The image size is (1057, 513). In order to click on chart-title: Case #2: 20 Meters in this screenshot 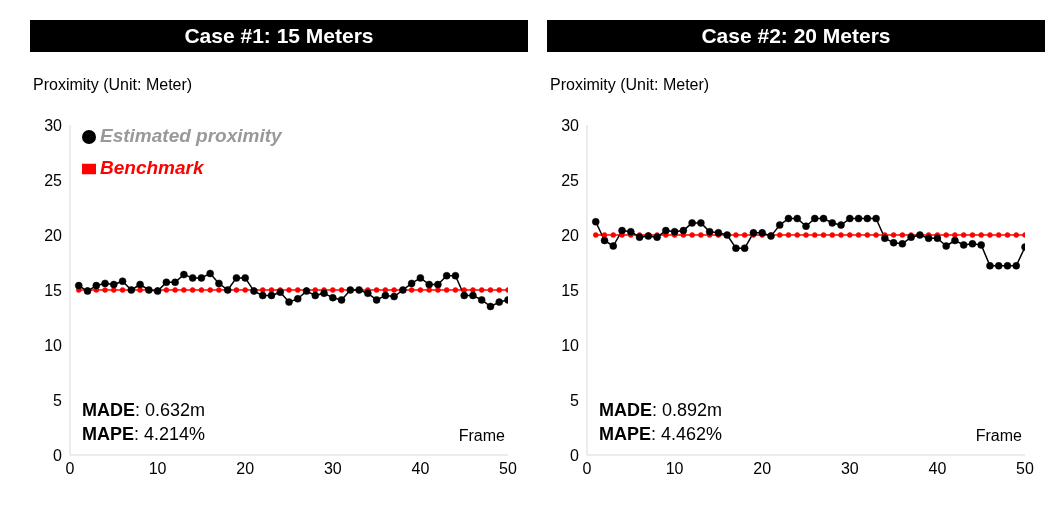, I will do `click(796, 36)`.